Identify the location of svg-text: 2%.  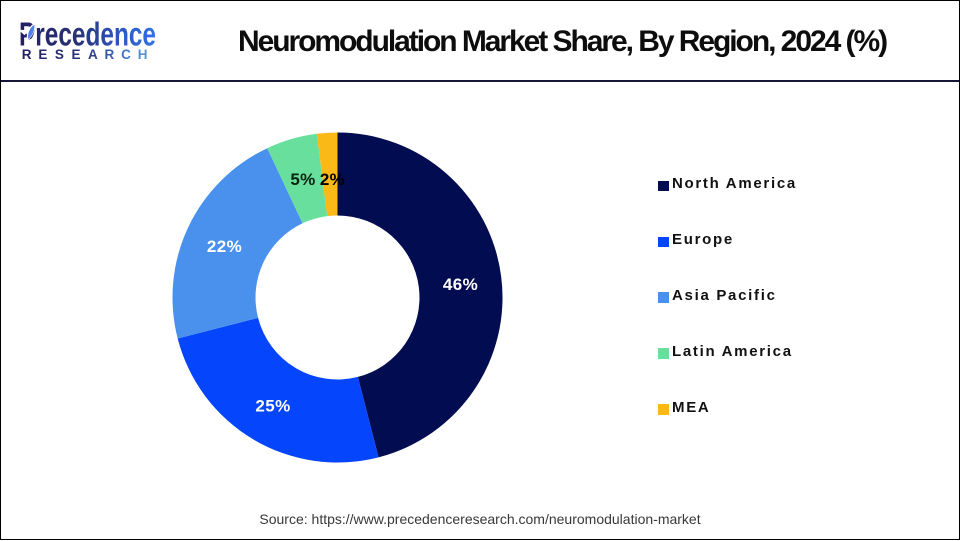
(332, 179).